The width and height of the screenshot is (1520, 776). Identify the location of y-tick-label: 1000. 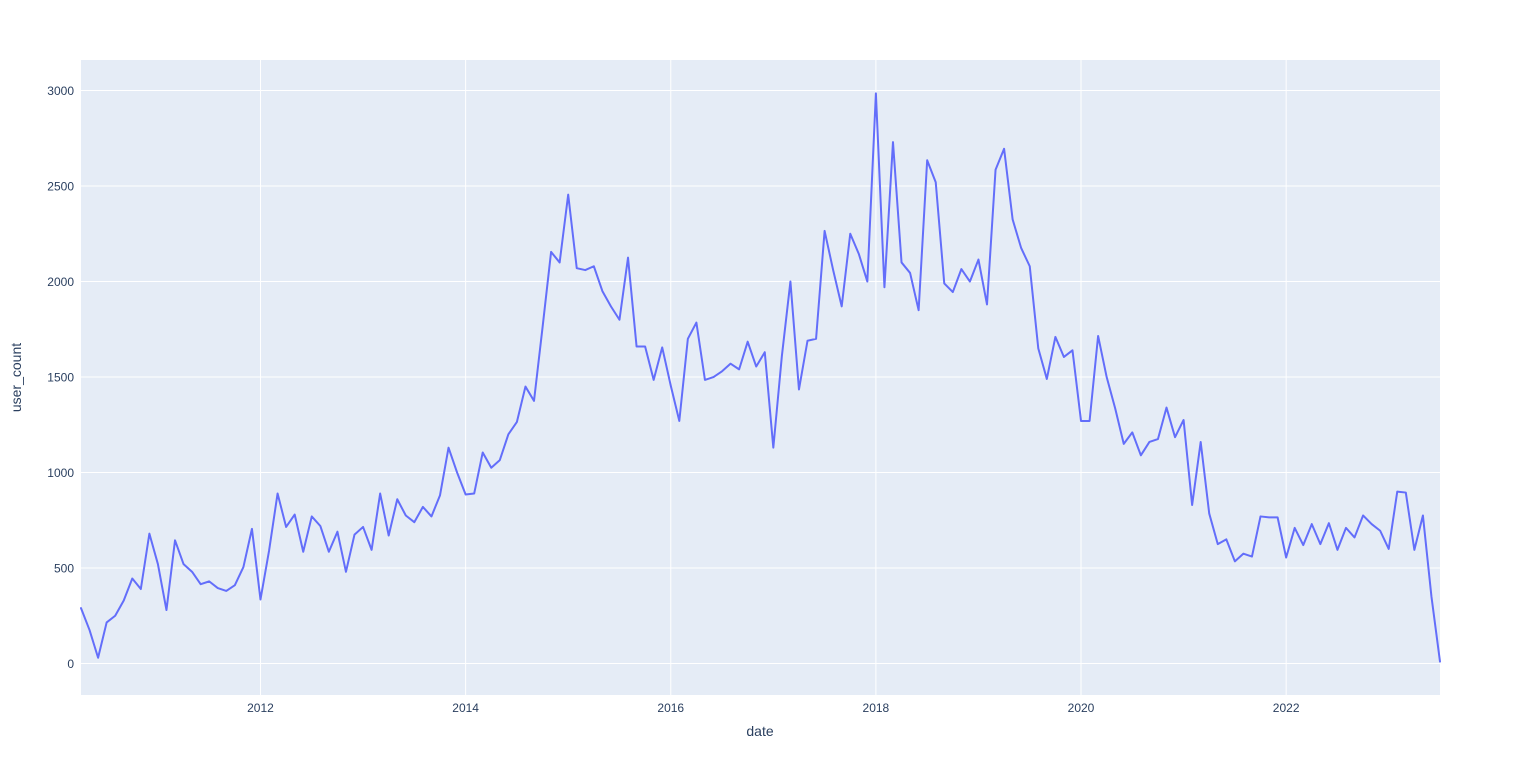
(60, 473).